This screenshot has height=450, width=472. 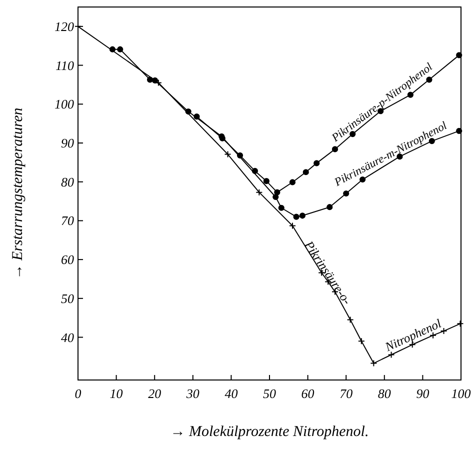 What do you see at coordinates (231, 393) in the screenshot?
I see `x-tick-label: 40` at bounding box center [231, 393].